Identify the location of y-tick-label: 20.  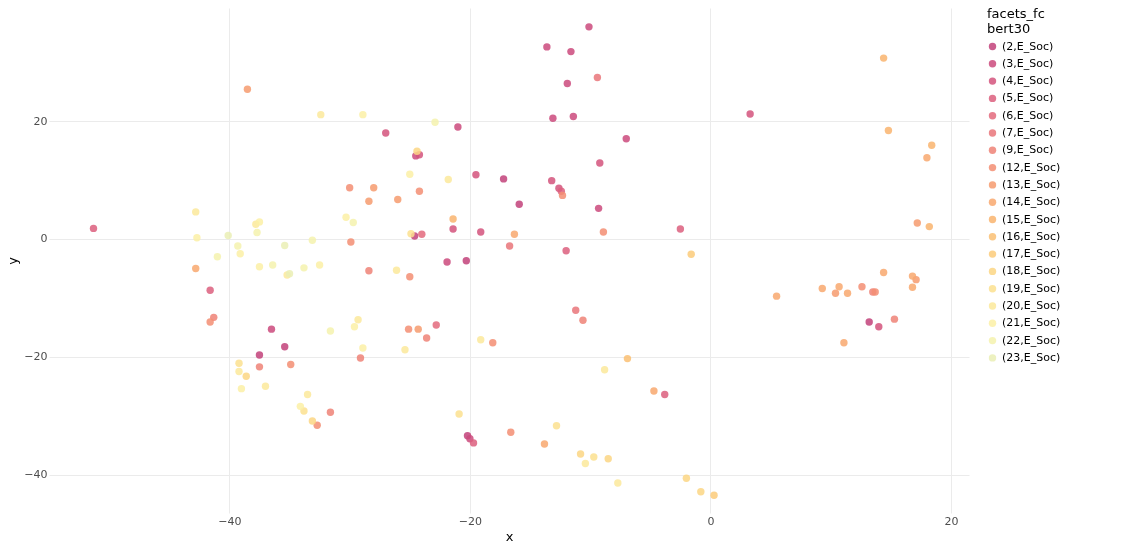
(40, 121).